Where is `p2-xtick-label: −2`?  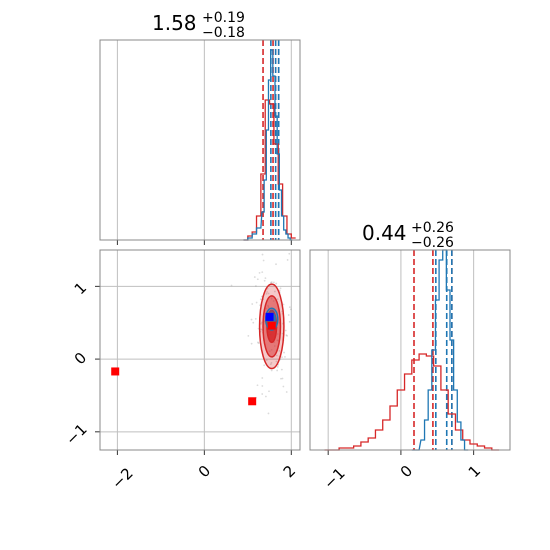 p2-xtick-label: −2 is located at coordinates (122, 478).